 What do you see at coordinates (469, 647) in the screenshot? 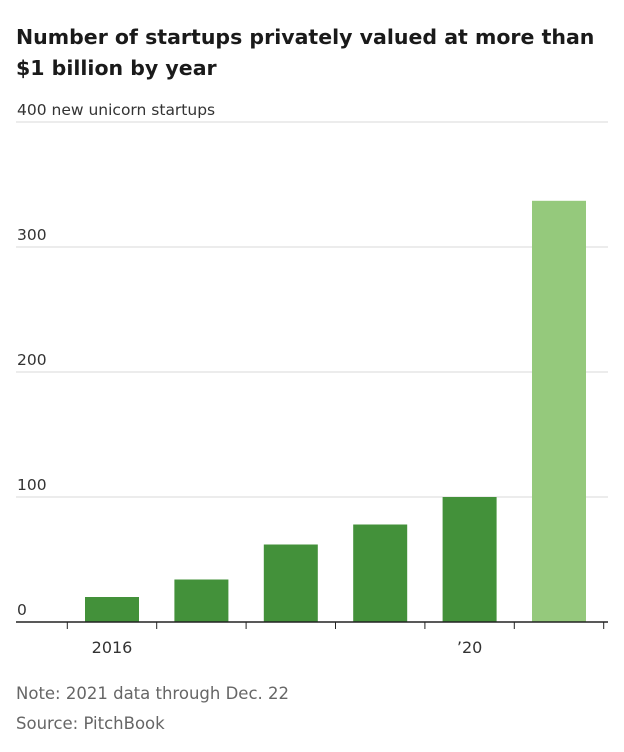
I see `x-tick-label: ’20` at bounding box center [469, 647].